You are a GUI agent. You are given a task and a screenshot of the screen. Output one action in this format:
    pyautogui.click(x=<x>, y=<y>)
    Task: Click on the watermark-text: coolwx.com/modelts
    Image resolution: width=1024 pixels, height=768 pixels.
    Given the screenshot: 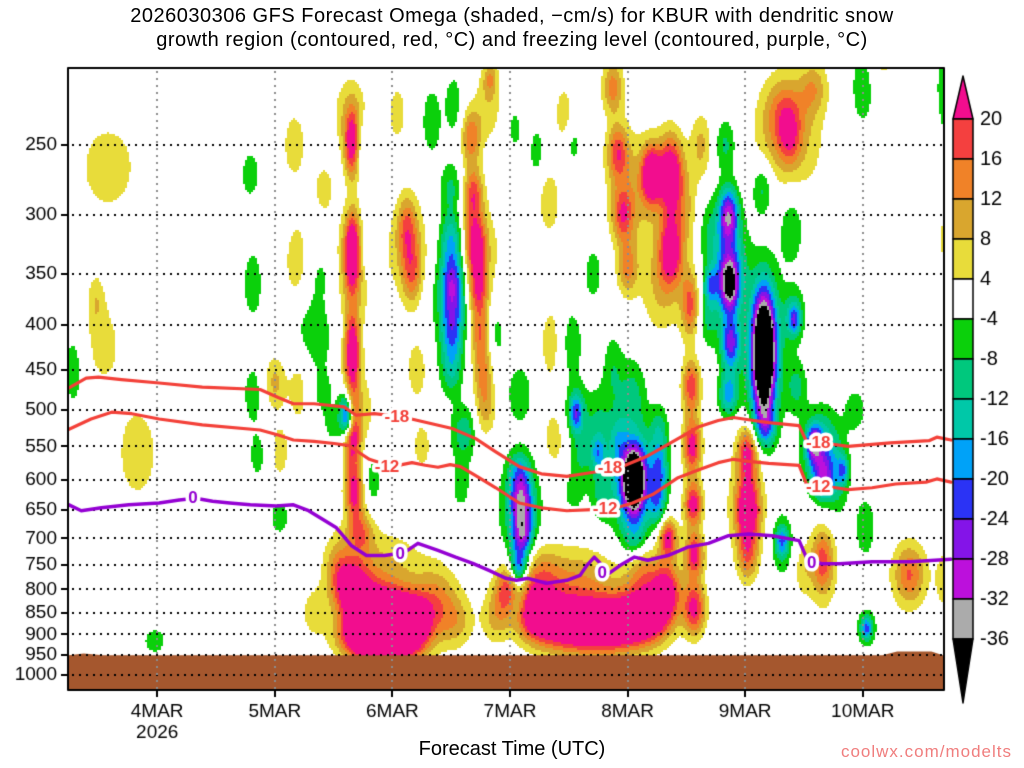 What is the action you would take?
    pyautogui.click(x=926, y=751)
    